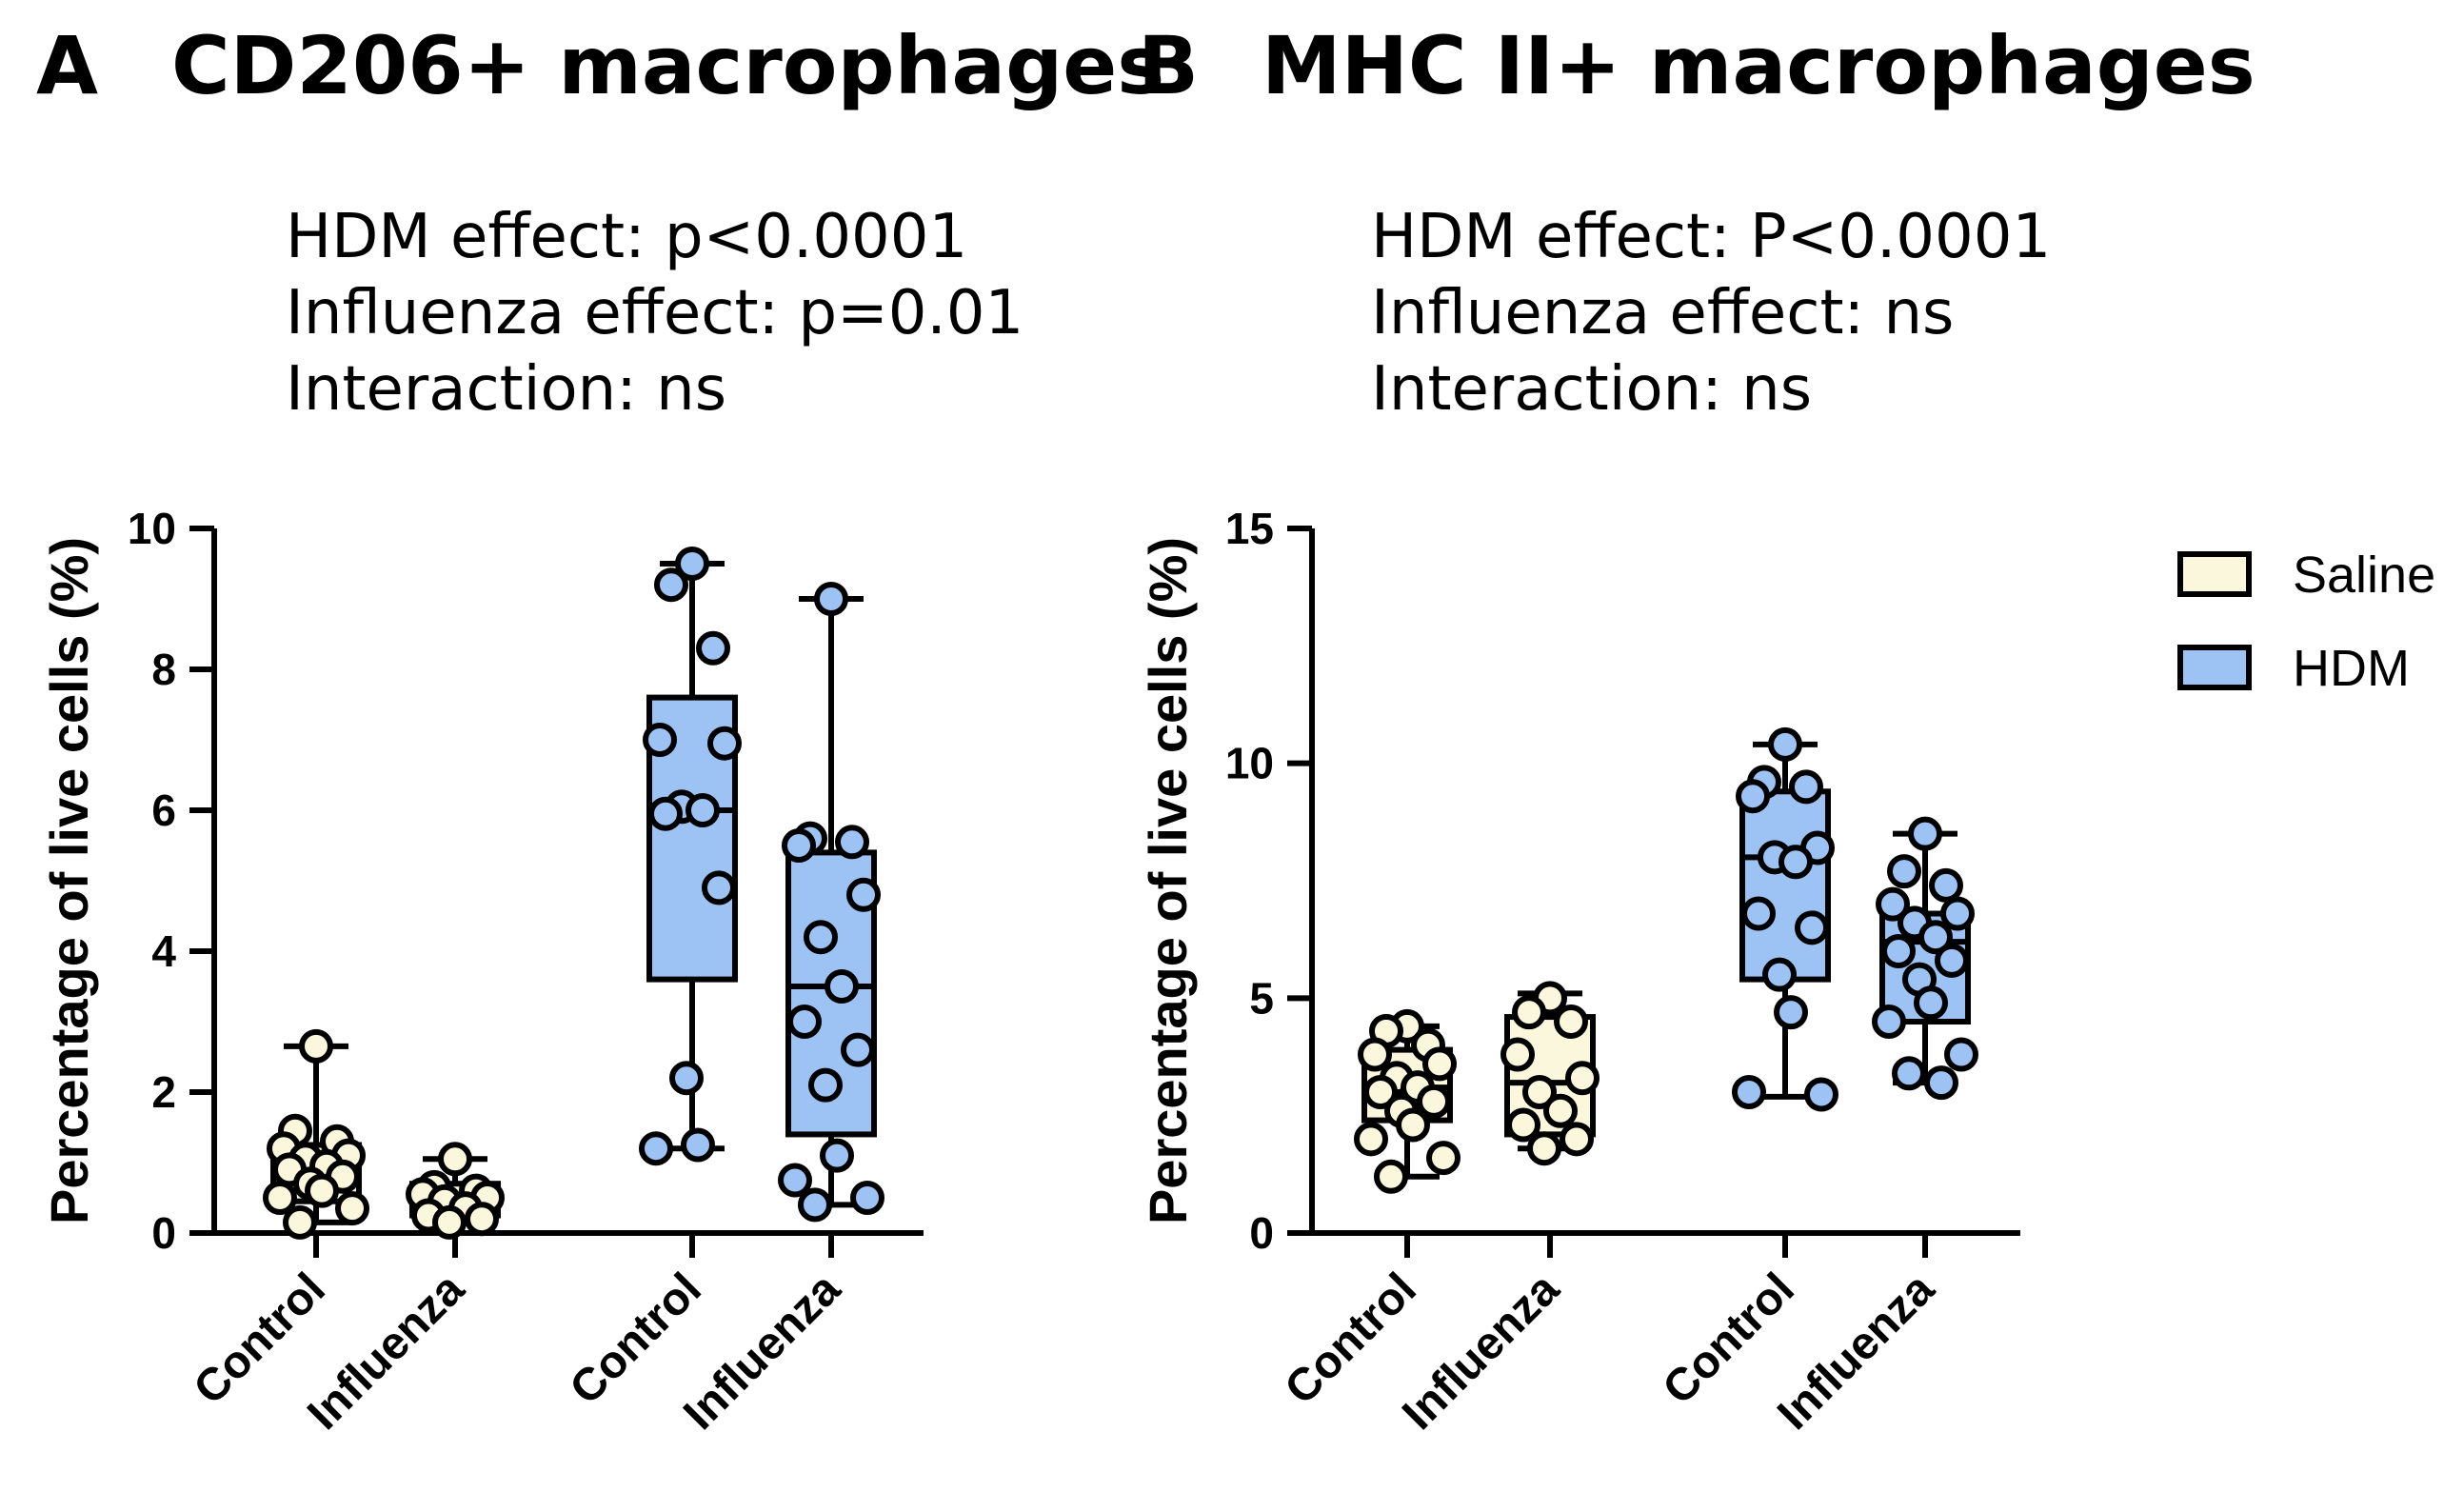  Describe the element at coordinates (626, 237) in the screenshot. I see `panel-a-stat-hdm: HDM effect: p<0.0001` at that location.